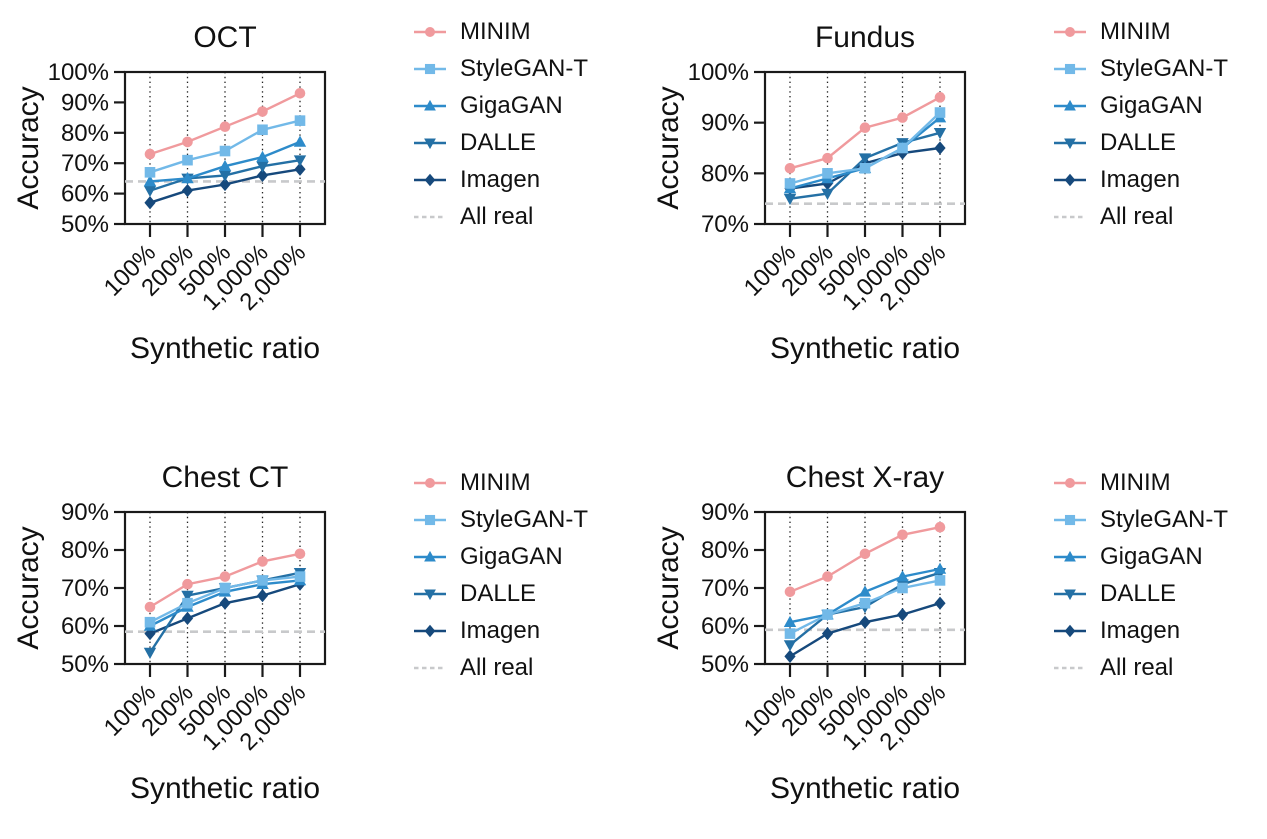 Image resolution: width=1267 pixels, height=839 pixels. What do you see at coordinates (725, 123) in the screenshot?
I see `y-tick-label: 90%` at bounding box center [725, 123].